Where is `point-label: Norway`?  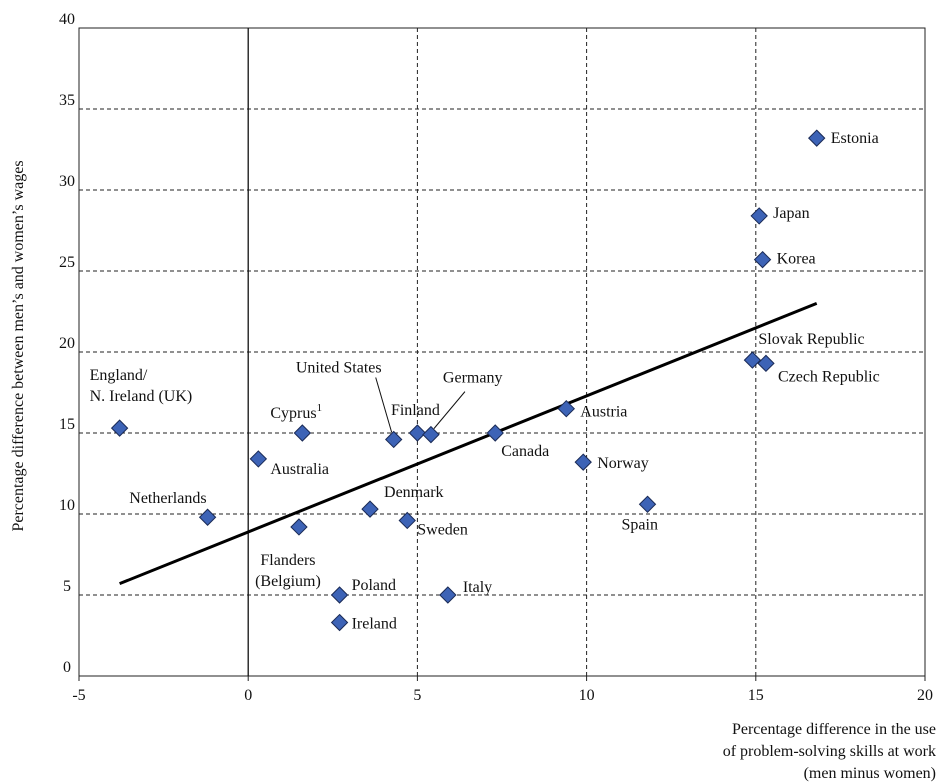 point-label: Norway is located at coordinates (623, 463).